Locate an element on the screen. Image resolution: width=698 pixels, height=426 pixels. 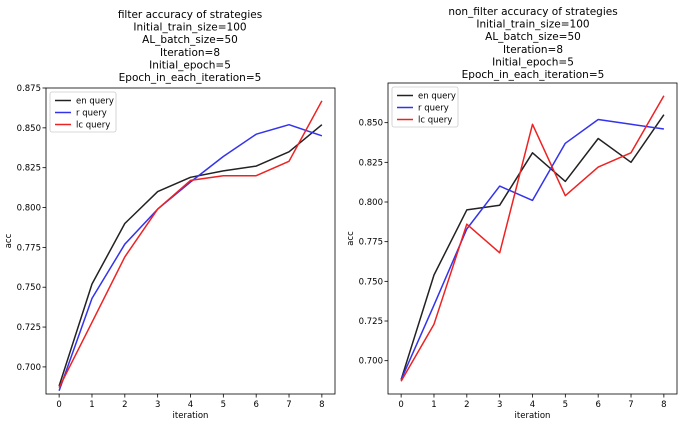
chart-title-line: filter accuracy of strategies is located at coordinates (190, 15).